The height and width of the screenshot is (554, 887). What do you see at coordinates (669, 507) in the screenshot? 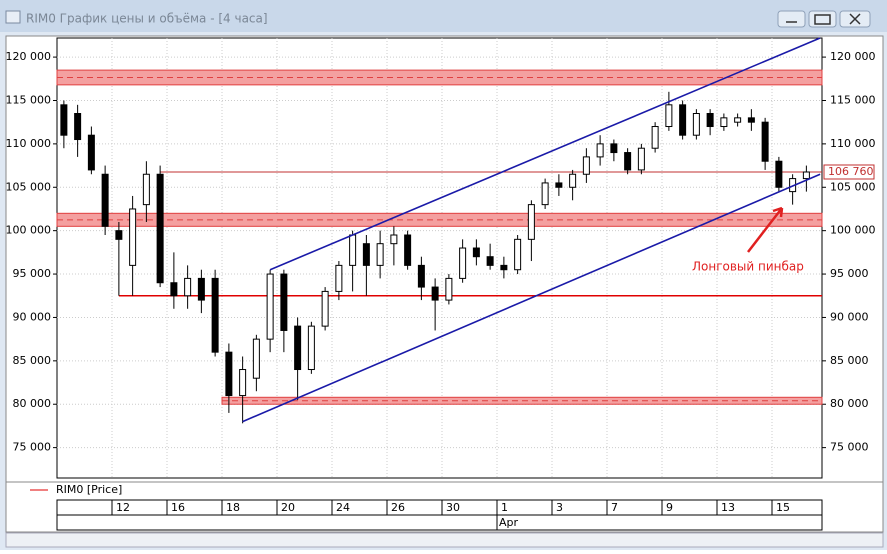
I see `x-tick-label: 9` at bounding box center [669, 507].